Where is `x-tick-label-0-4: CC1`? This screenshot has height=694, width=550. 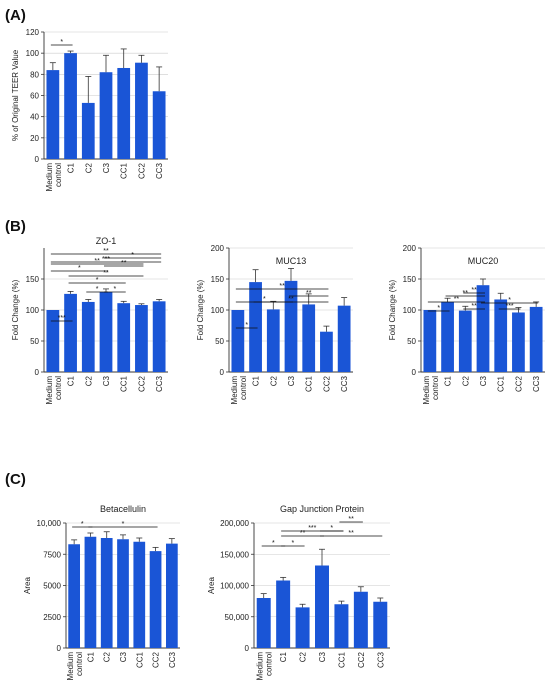
x-tick-label-0-4: CC1 is located at coordinates (124, 170).